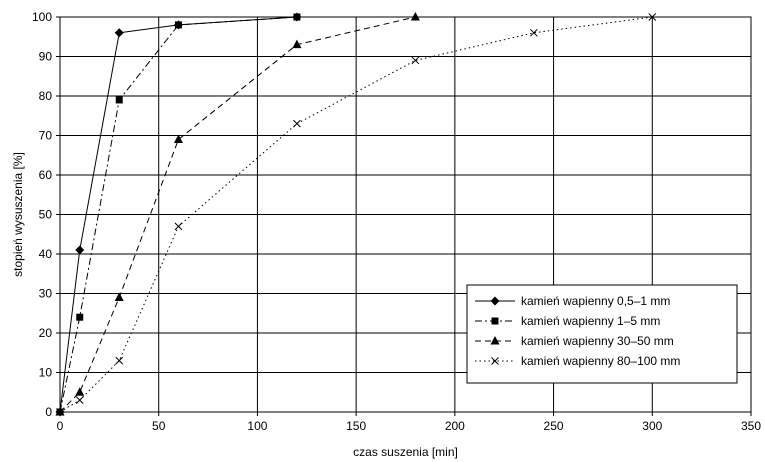 The height and width of the screenshot is (462, 765). Describe the element at coordinates (46, 373) in the screenshot. I see `y-tick-label: 10` at that location.